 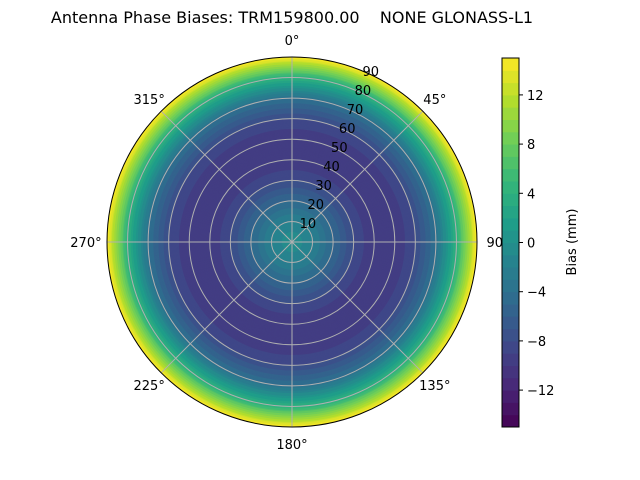 I want to click on radial-tick-labels: 10 20 30 40 50 60 70 80 90, so click(x=339, y=148).